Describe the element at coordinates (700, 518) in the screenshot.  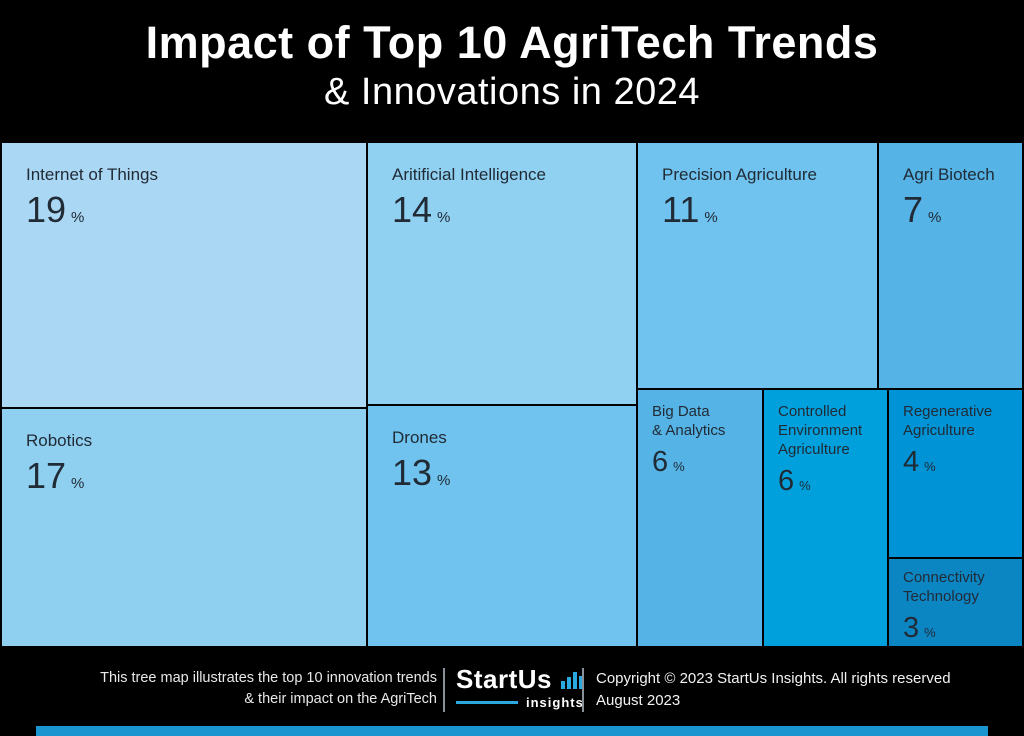
I see `treemap-cell-big-data-analytics: Big Data & Analytics 6%` at that location.